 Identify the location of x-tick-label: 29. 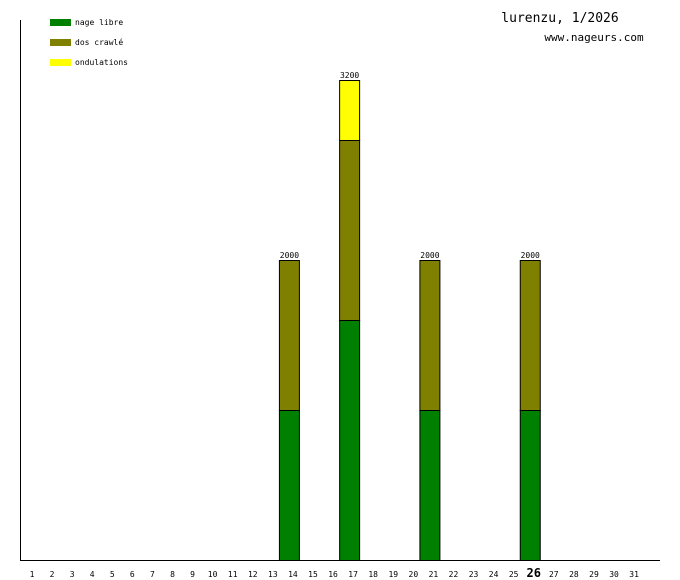
(594, 574).